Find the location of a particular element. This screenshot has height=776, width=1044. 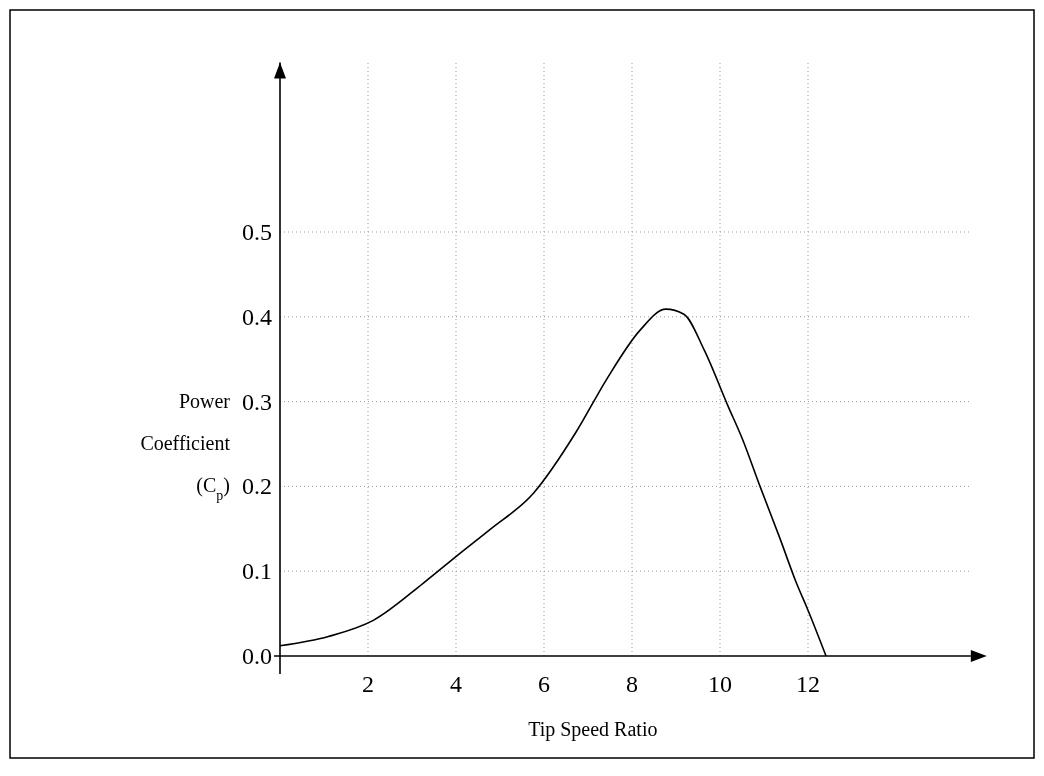

y-tick-label: 0.3 is located at coordinates (257, 401).